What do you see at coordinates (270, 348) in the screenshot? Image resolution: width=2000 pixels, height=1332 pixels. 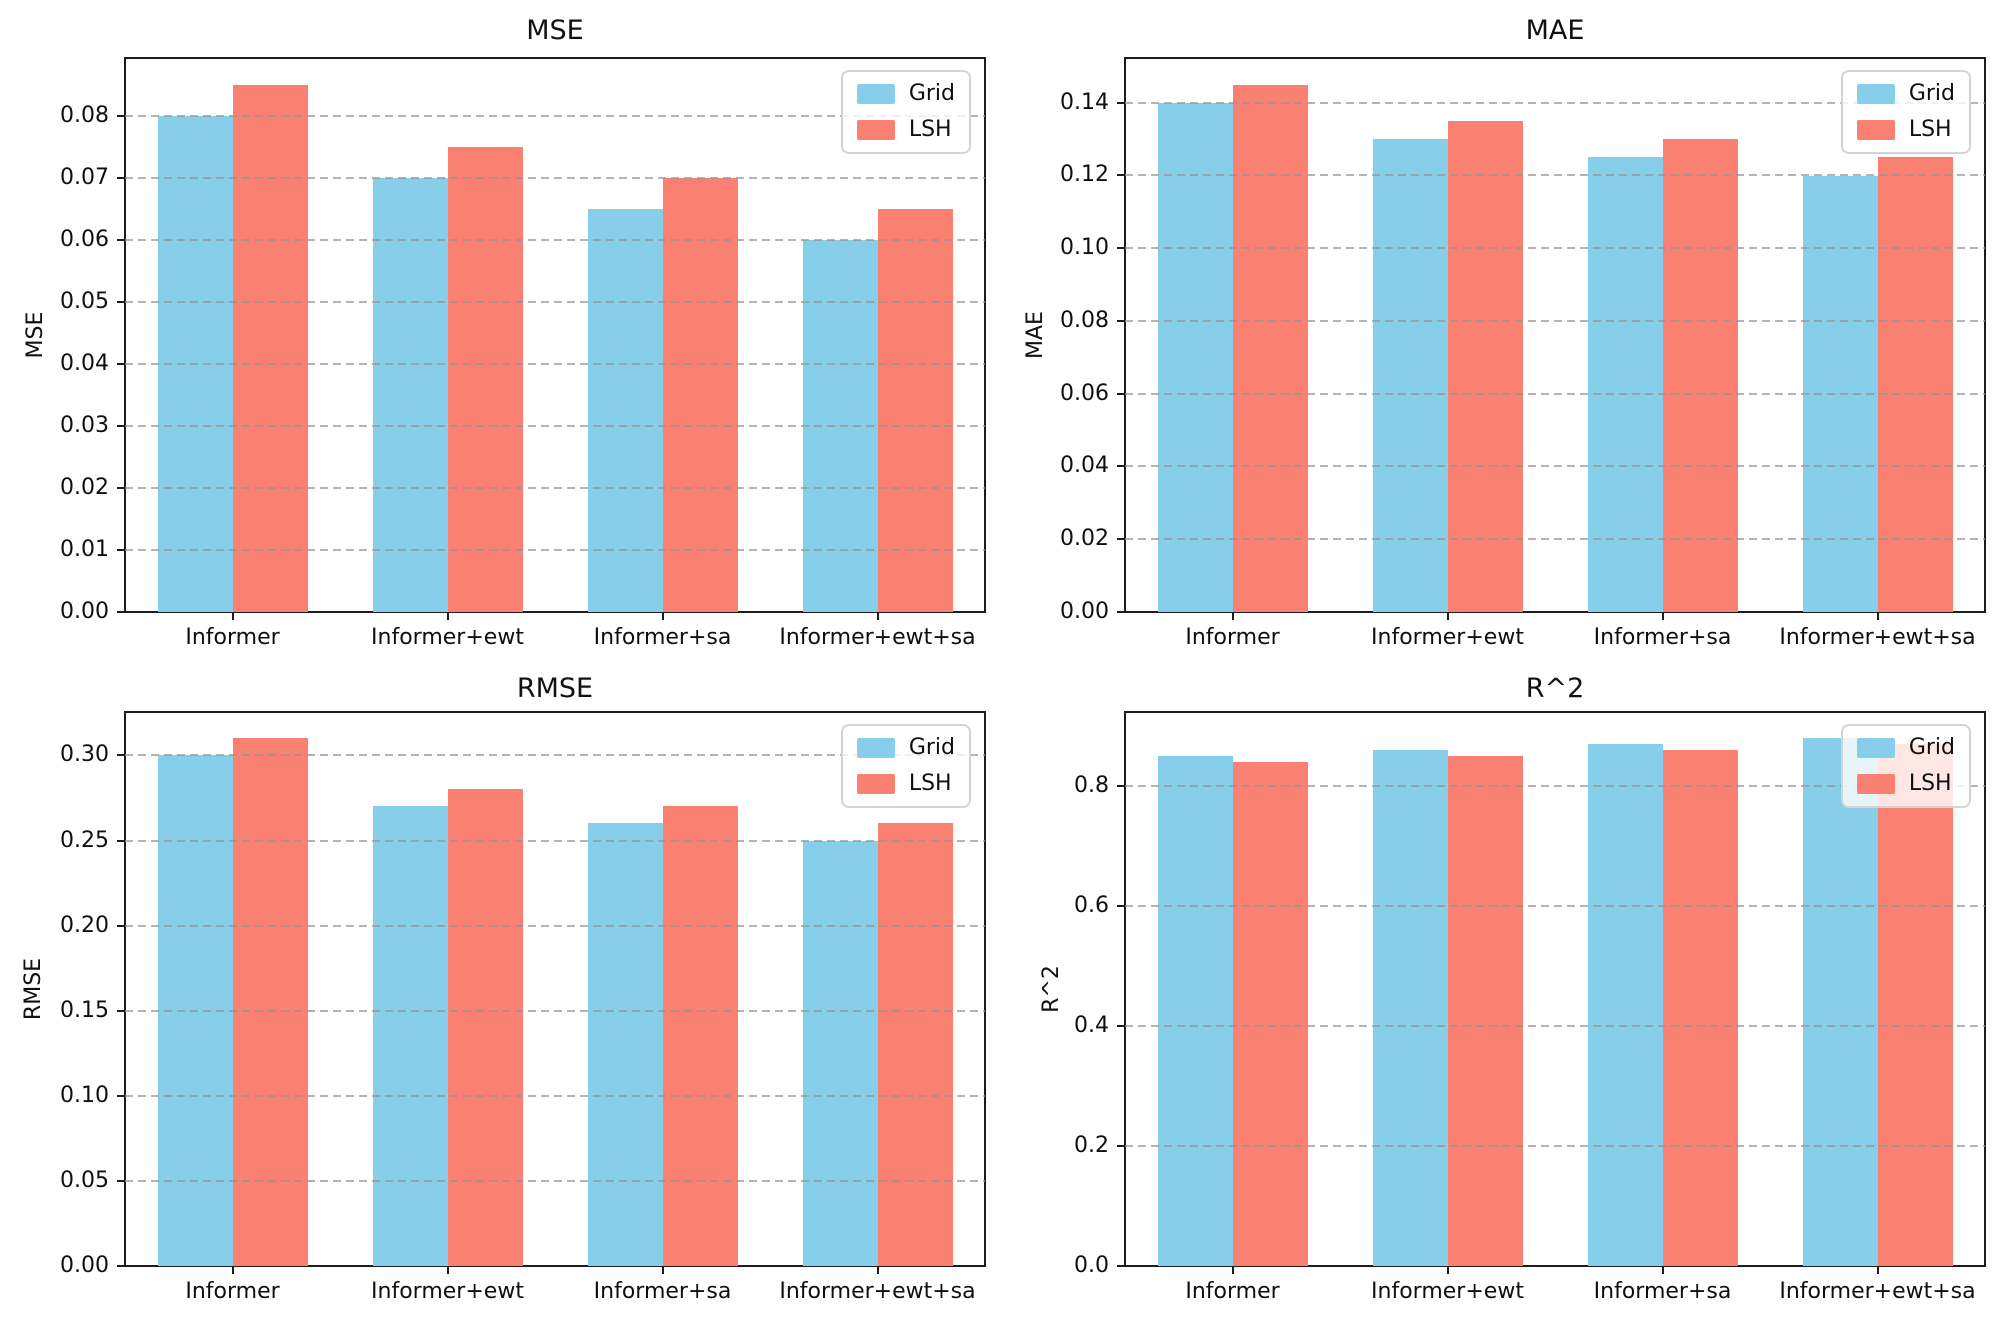 I see `bar-lsh-informer` at bounding box center [270, 348].